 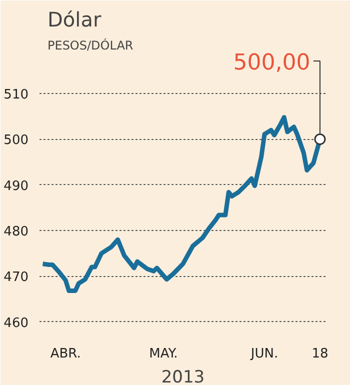 What do you see at coordinates (91, 45) in the screenshot?
I see `y-axis-title: PESOS/DÓLAR` at bounding box center [91, 45].